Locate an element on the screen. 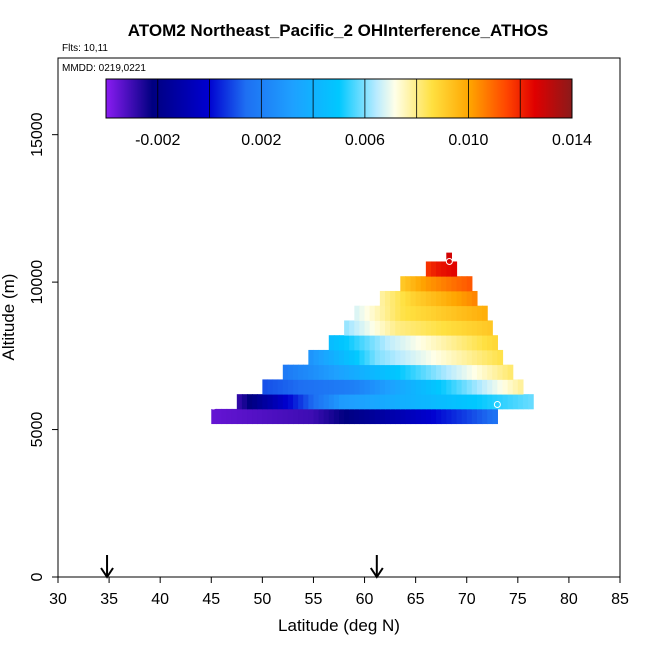 The width and height of the screenshot is (650, 650). x-tick-label: 35 is located at coordinates (109, 599).